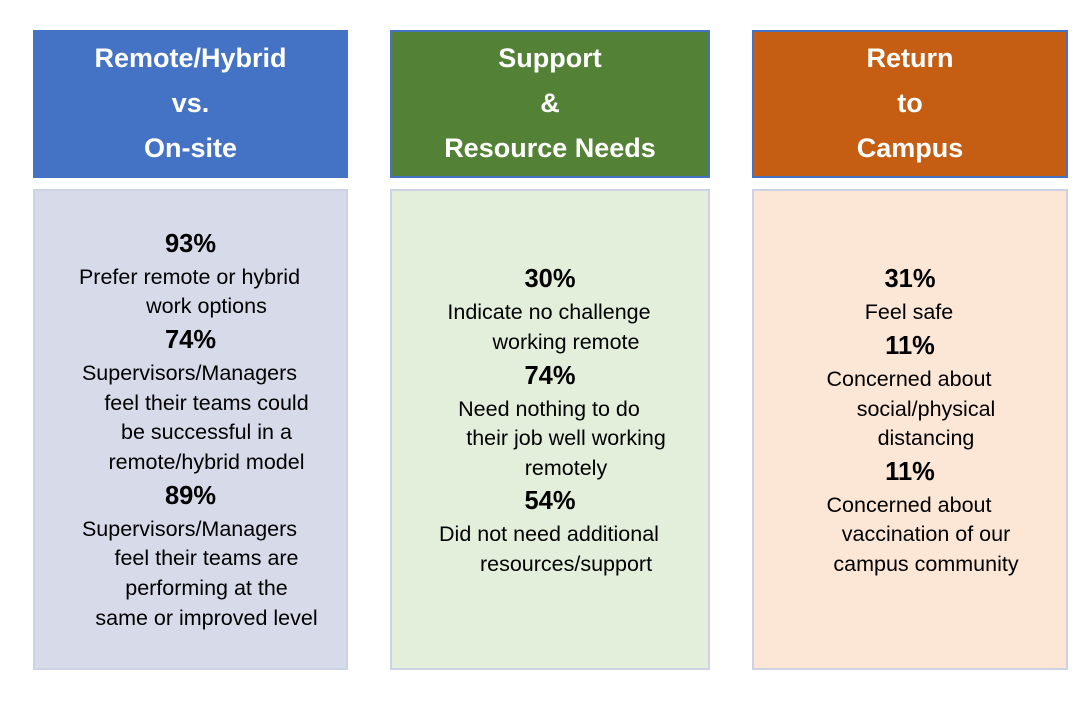 This screenshot has height=706, width=1086. Describe the element at coordinates (550, 57) in the screenshot. I see `header-line: Support` at that location.